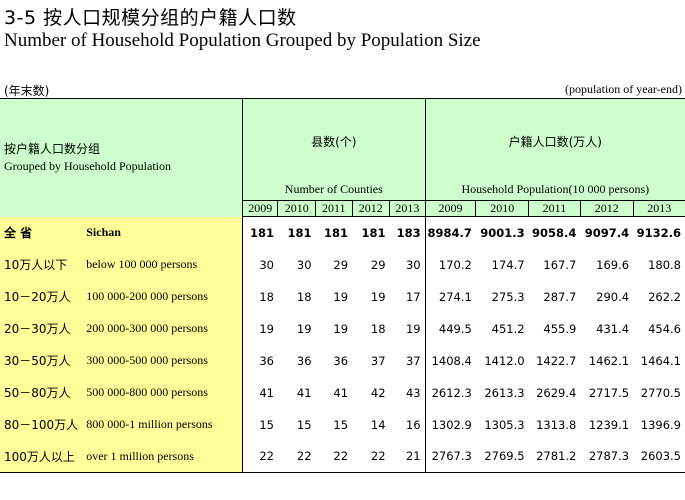 The width and height of the screenshot is (685, 500). Describe the element at coordinates (450, 328) in the screenshot. I see `population-cell: 449.5` at that location.